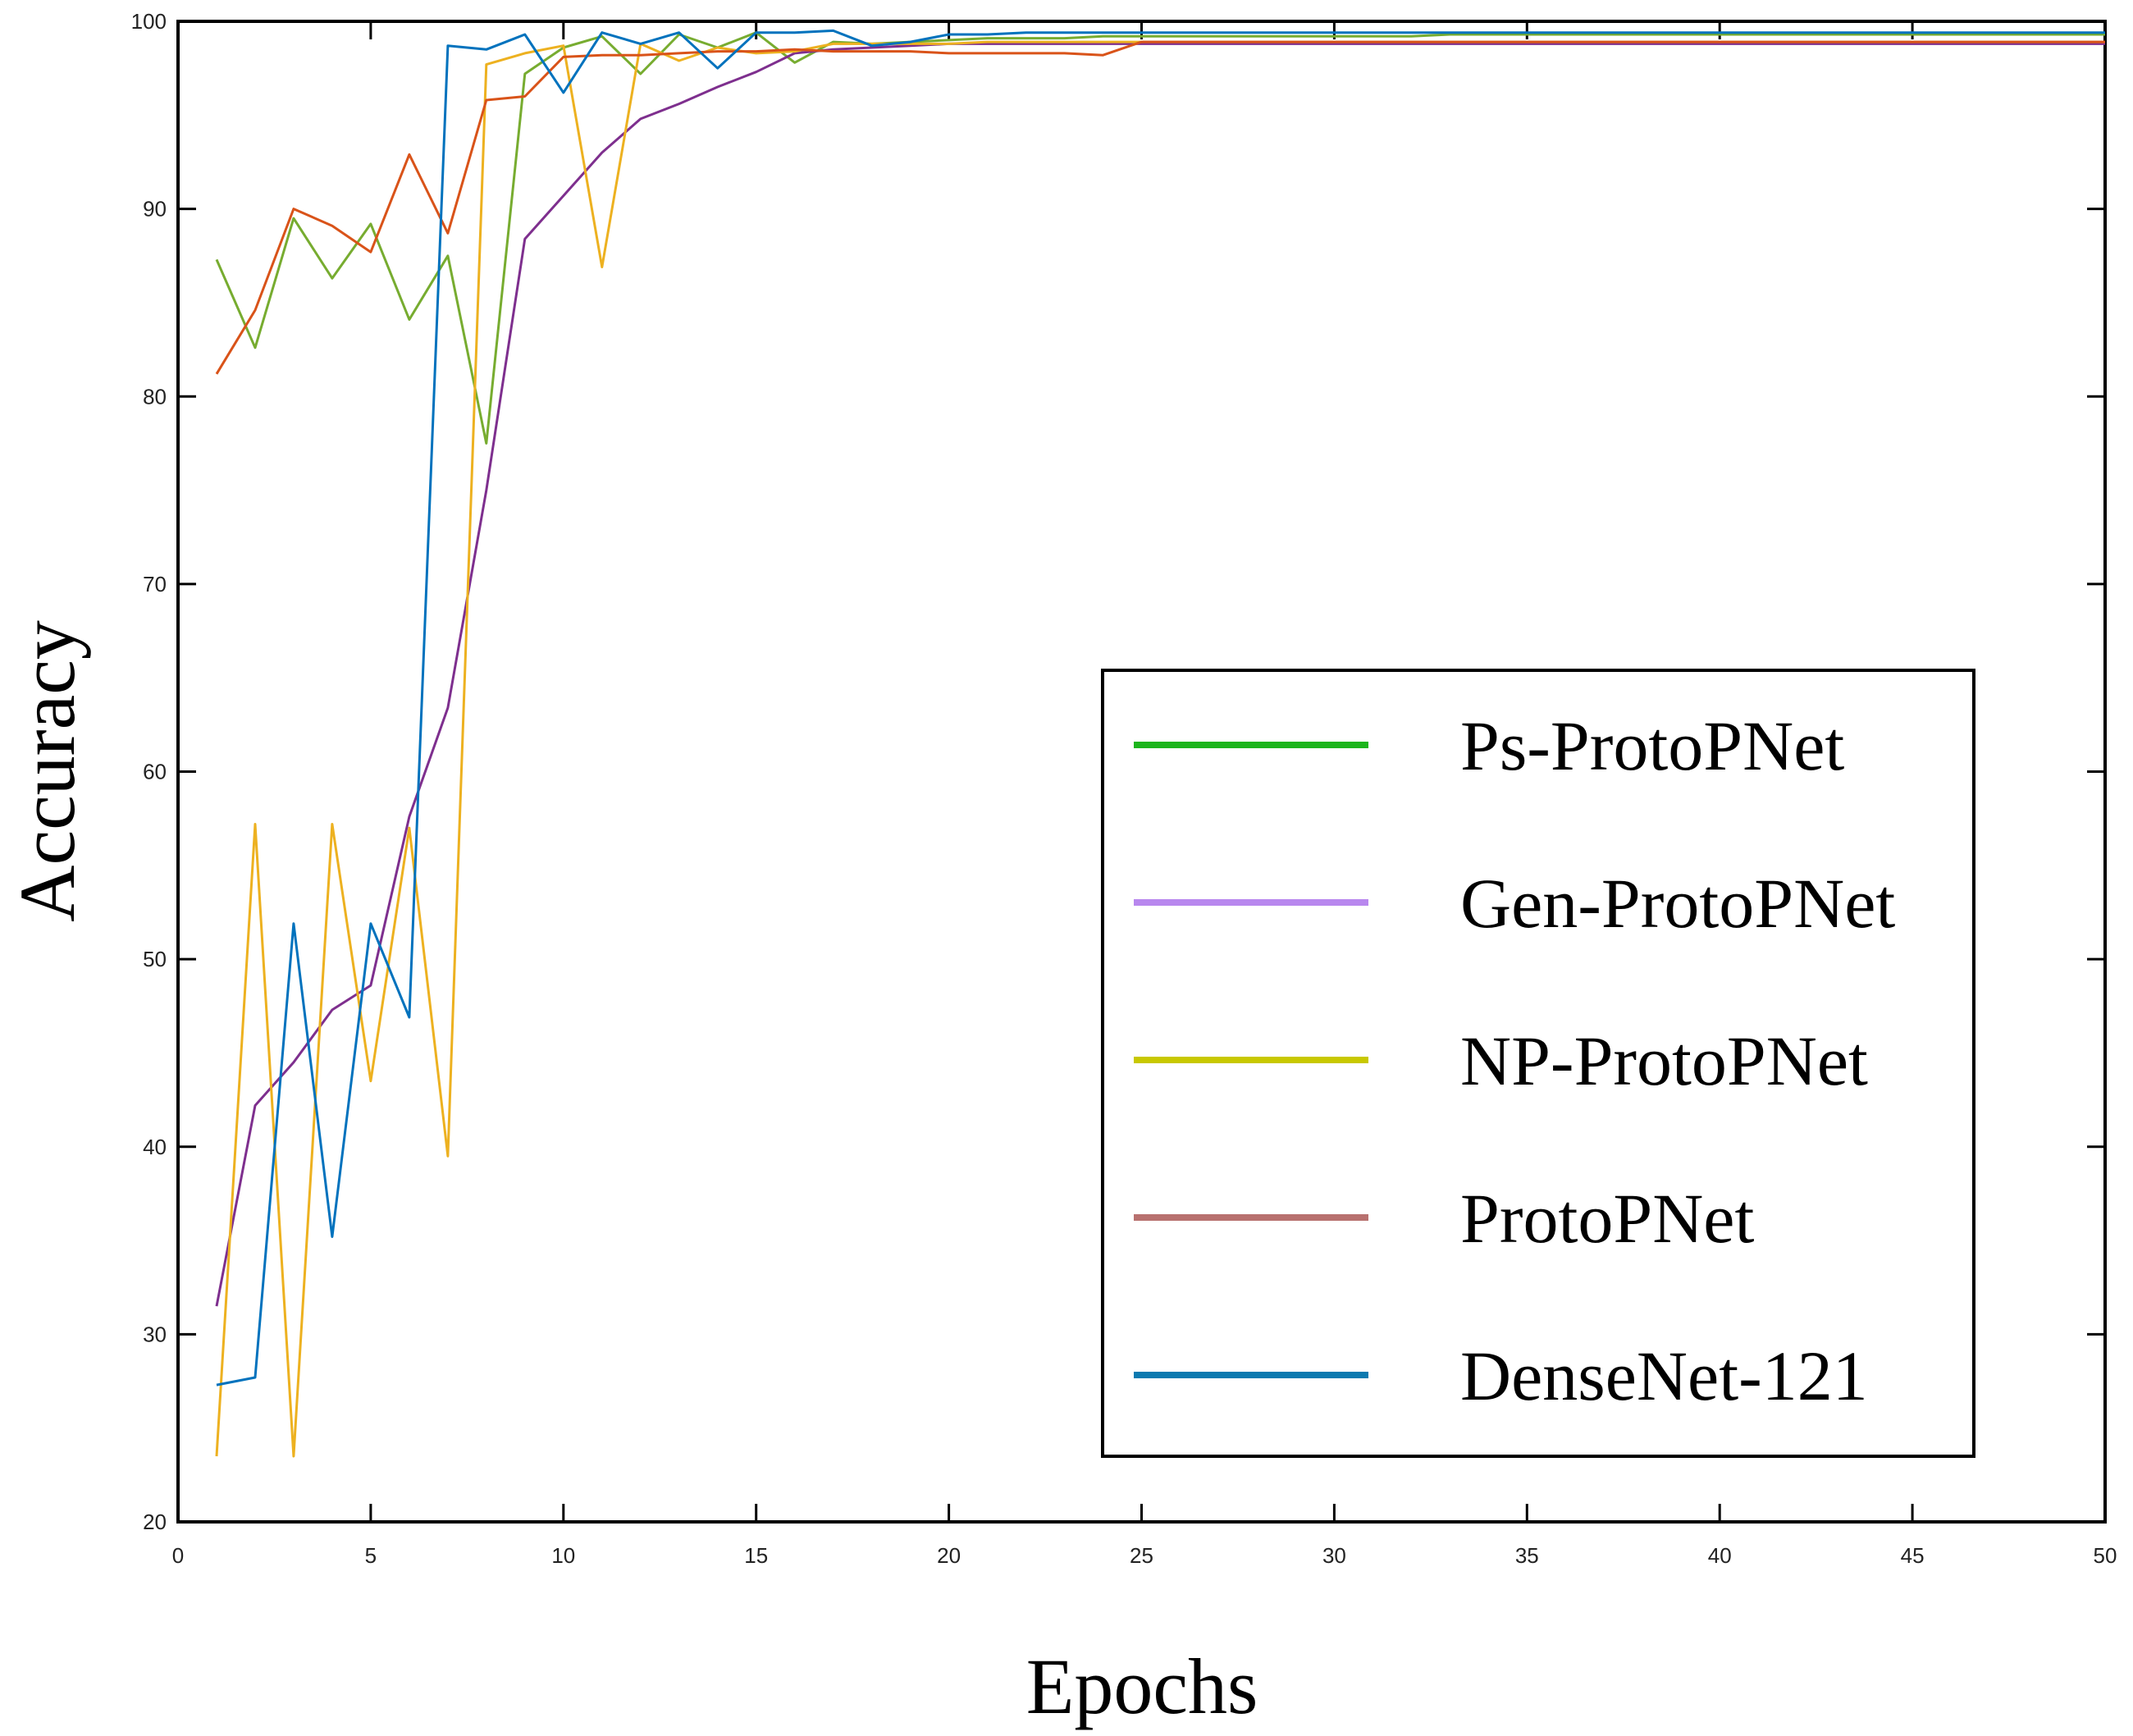 The width and height of the screenshot is (2133, 1736). Describe the element at coordinates (155, 209) in the screenshot. I see `y-tick-label: 90` at that location.